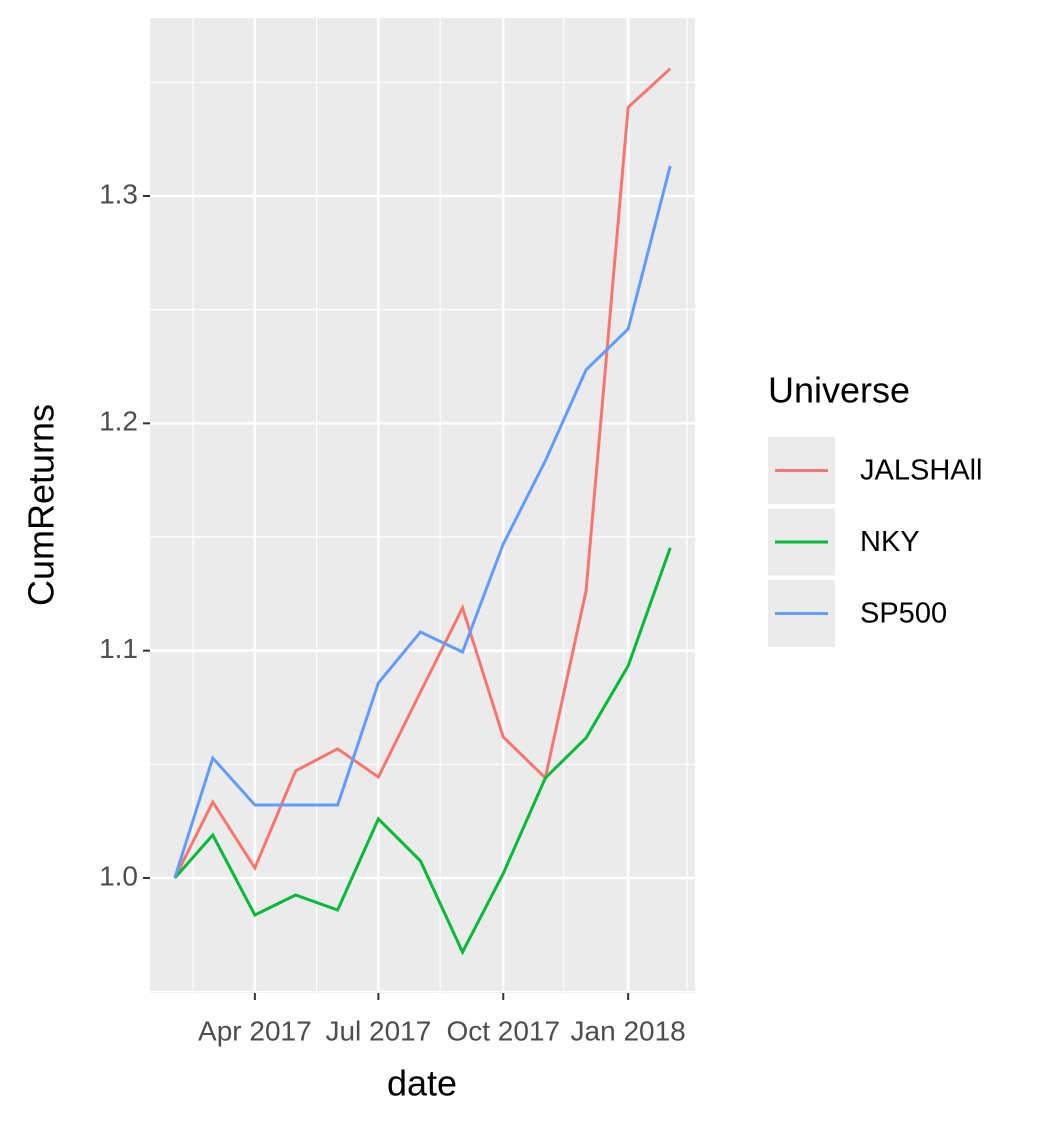 The height and width of the screenshot is (1134, 1062). I want to click on legend-label: SP500, so click(903, 614).